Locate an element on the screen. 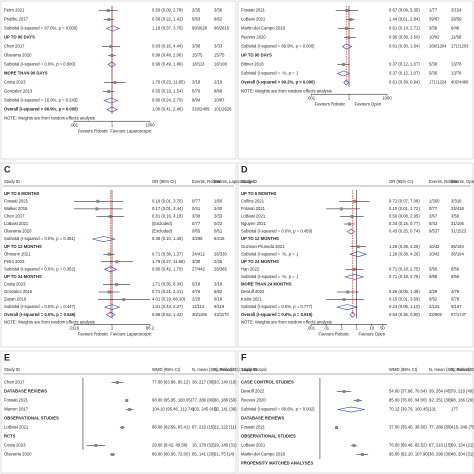 This screenshot has width=474, height=474. row-label: Subtotal (I-squared = 89.6%, p = 0.002) is located at coordinates (278, 409).